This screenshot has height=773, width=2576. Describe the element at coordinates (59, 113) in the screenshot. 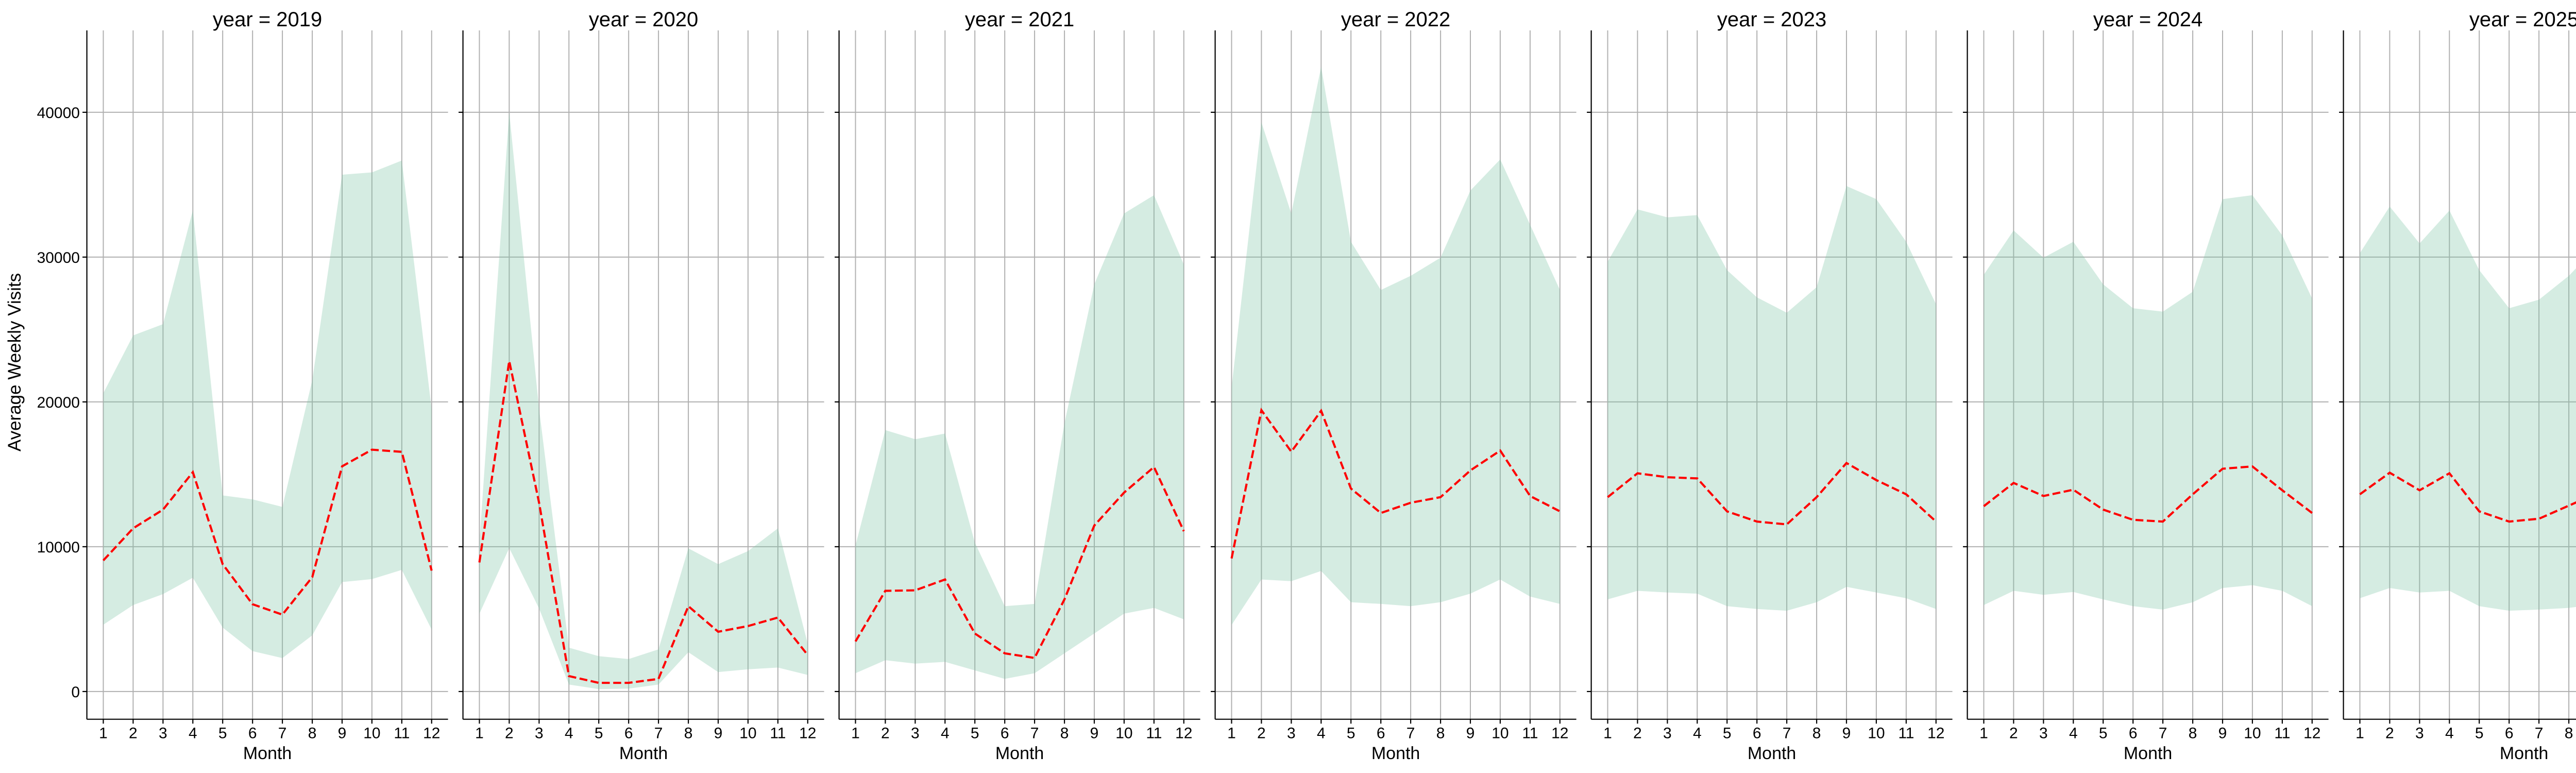

I see `svg-text: 40000` at that location.